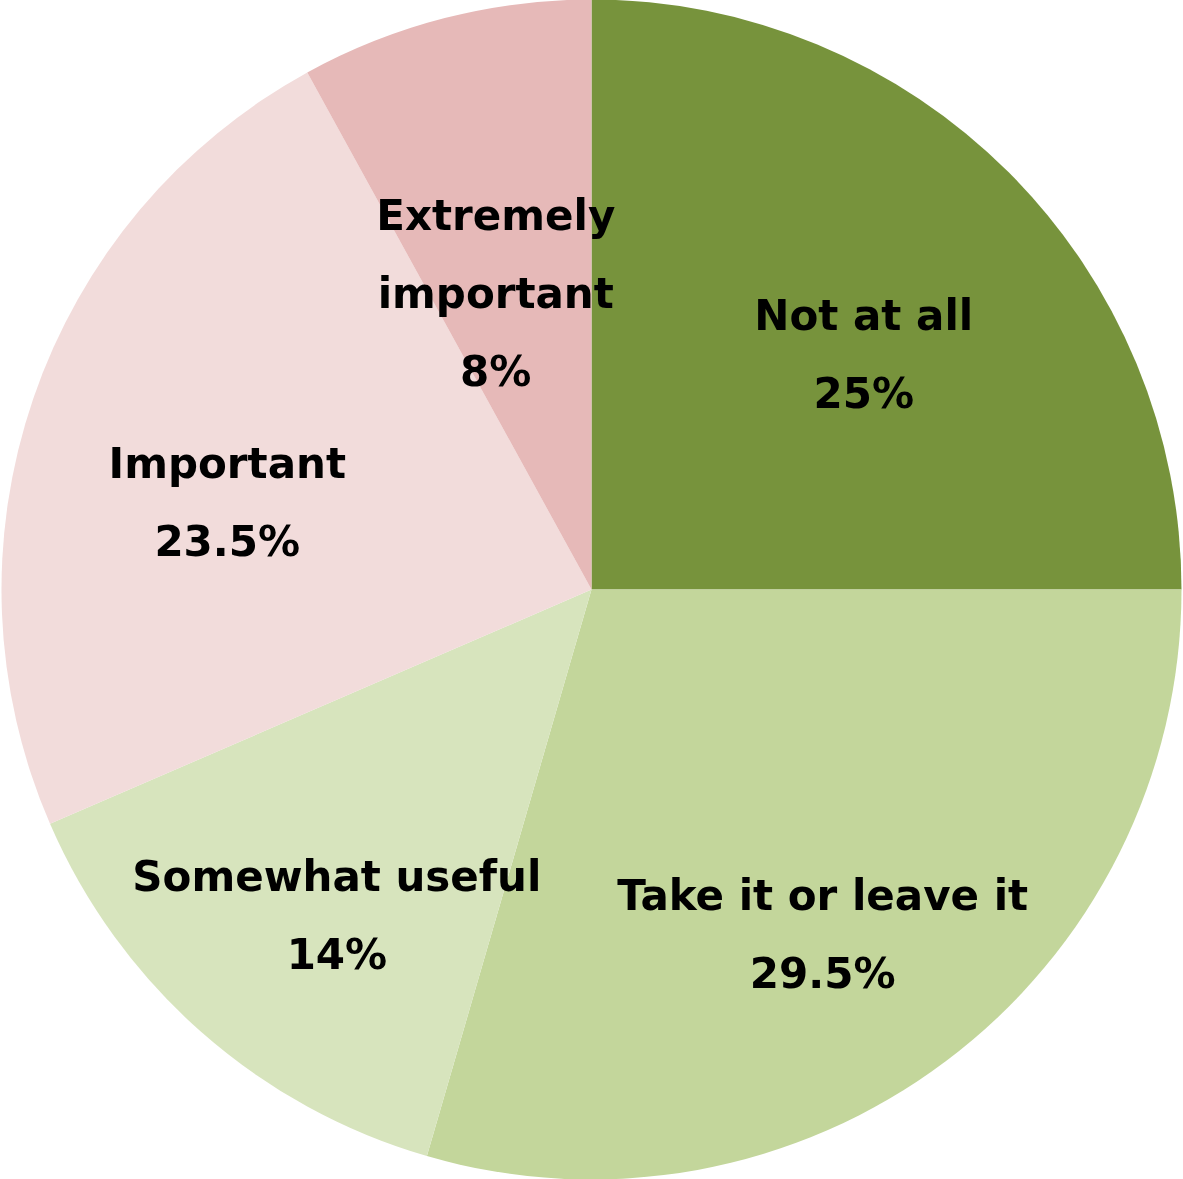  What do you see at coordinates (822, 974) in the screenshot?
I see `data-label: 29.5%` at bounding box center [822, 974].